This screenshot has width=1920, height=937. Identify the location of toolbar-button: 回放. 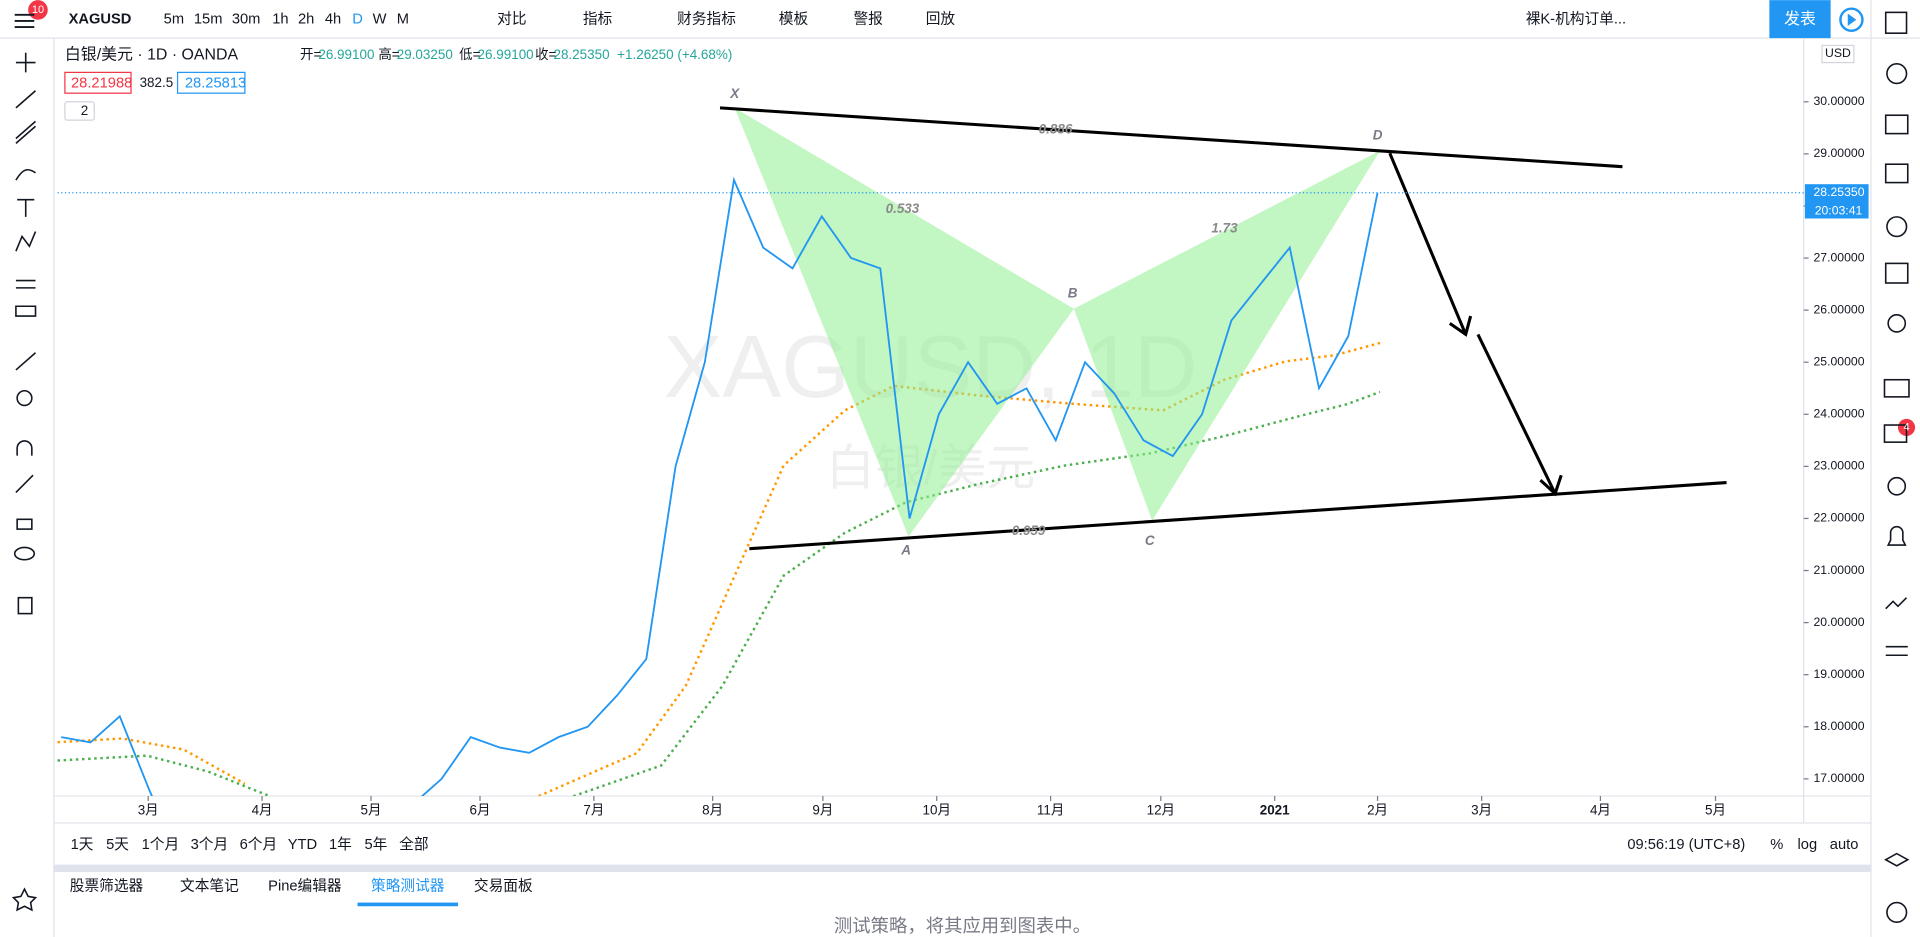
(941, 19).